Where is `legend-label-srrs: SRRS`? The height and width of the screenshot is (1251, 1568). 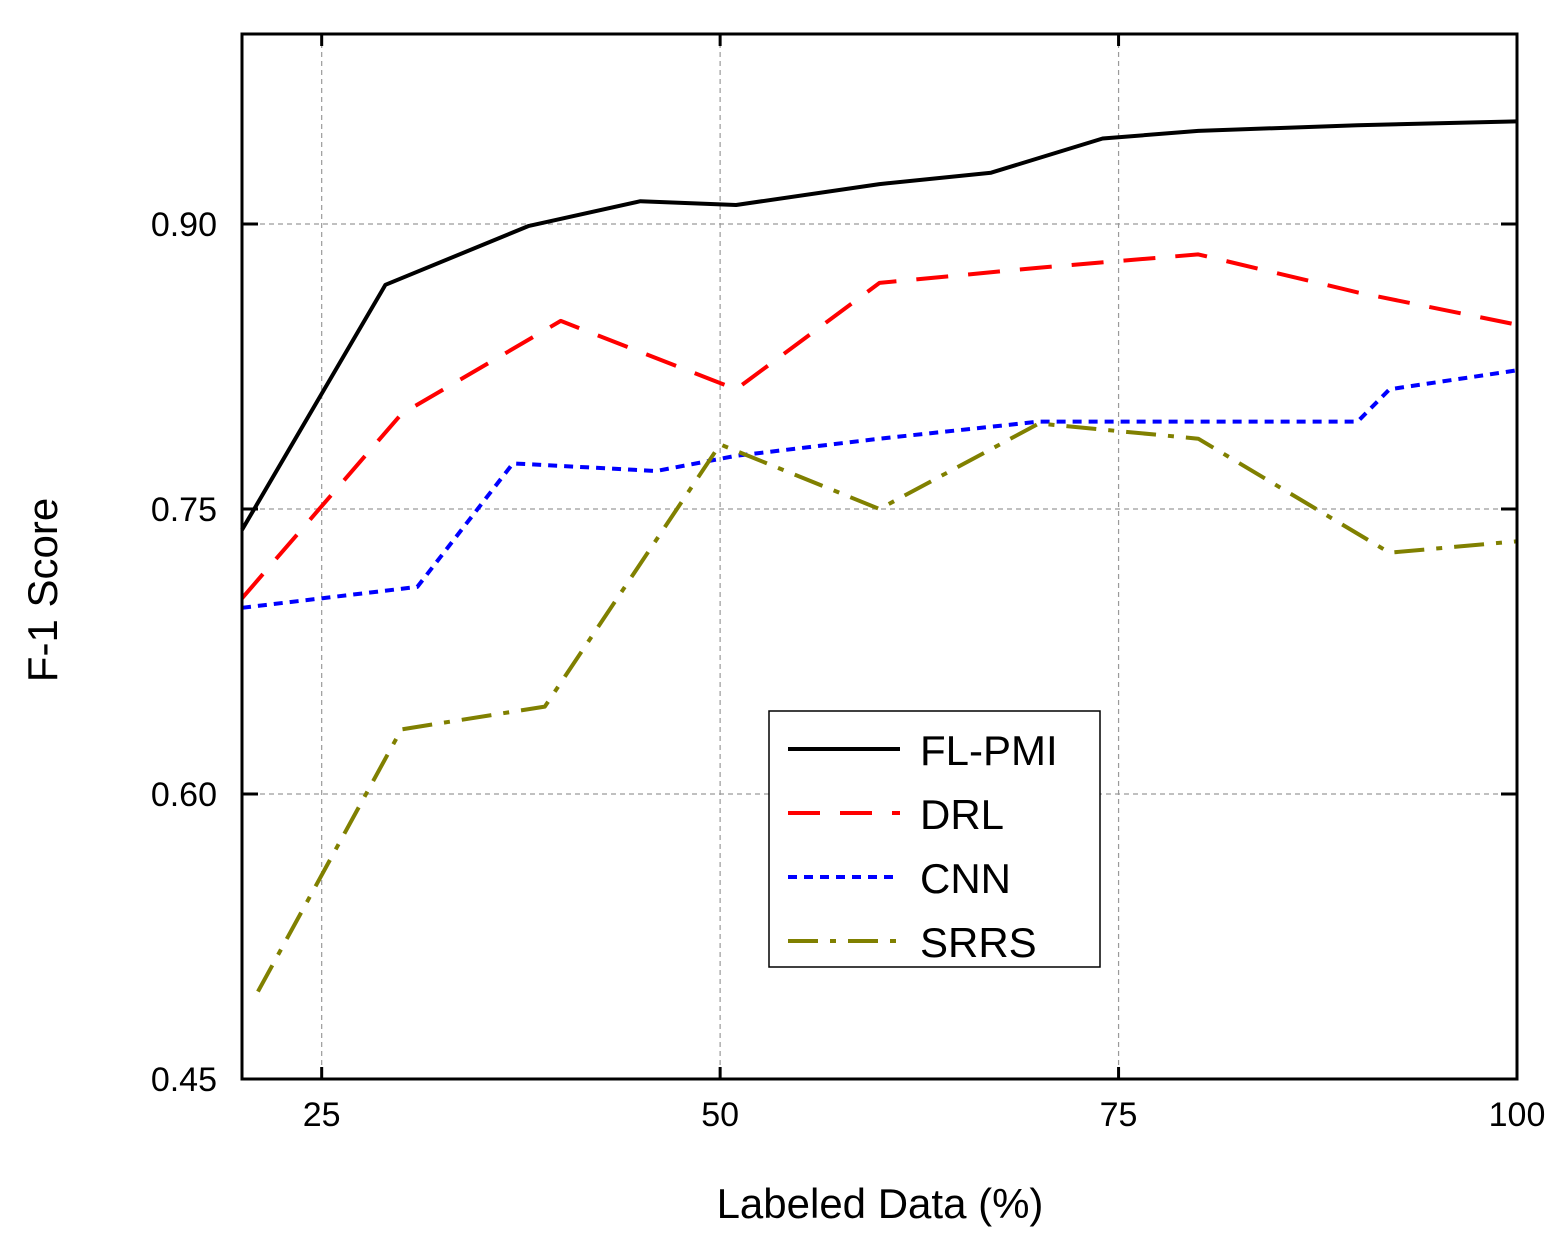 legend-label-srrs: SRRS is located at coordinates (978, 942).